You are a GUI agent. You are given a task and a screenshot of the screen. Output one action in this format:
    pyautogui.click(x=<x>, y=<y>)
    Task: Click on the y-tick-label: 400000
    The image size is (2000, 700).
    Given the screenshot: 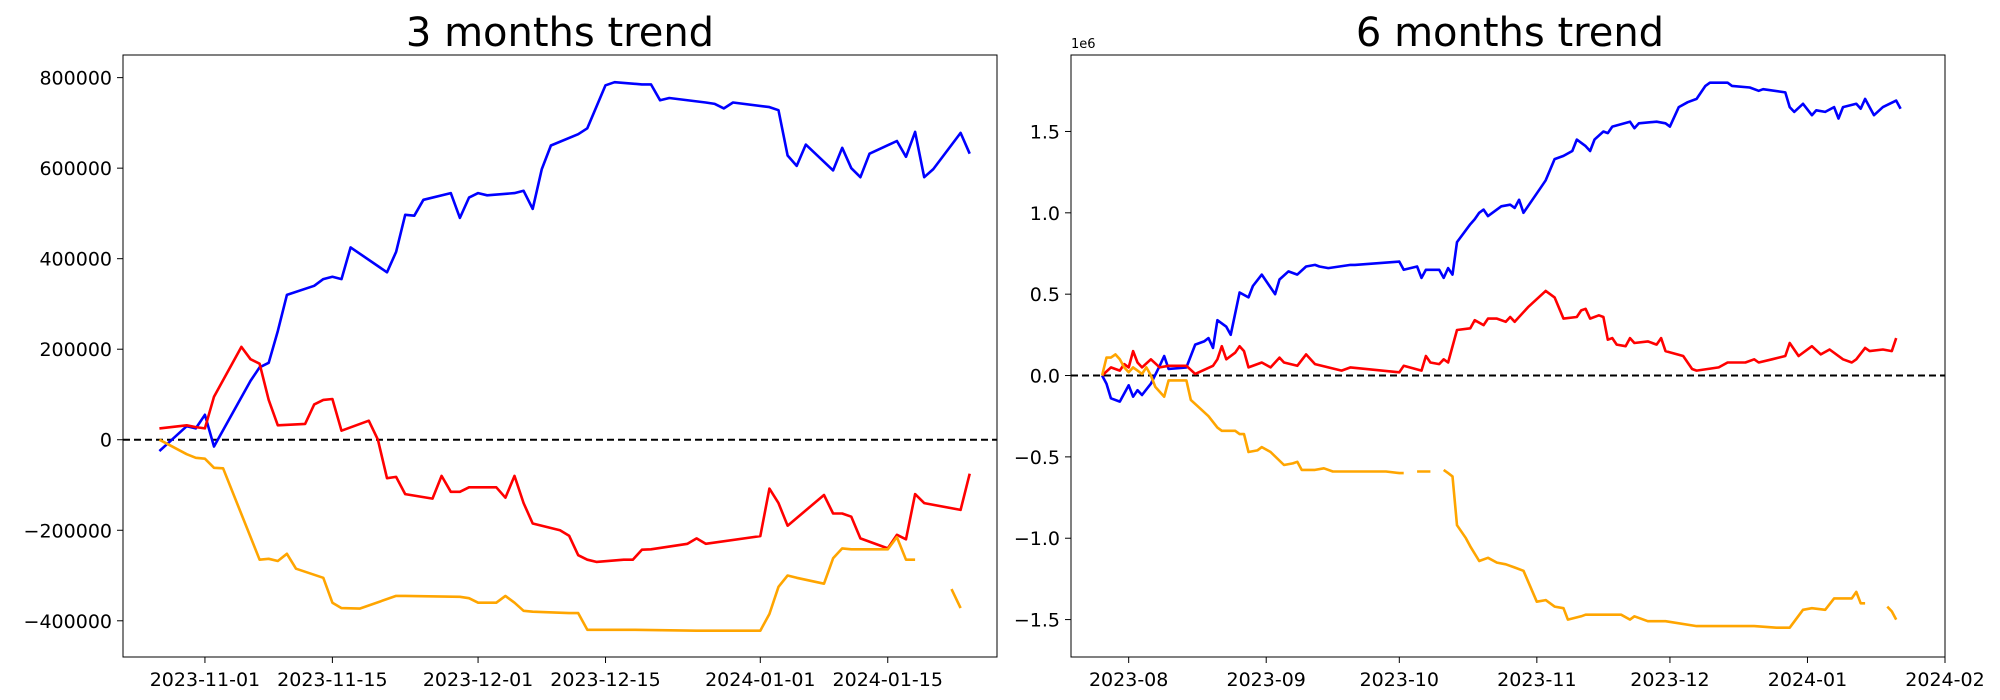 What is the action you would take?
    pyautogui.click(x=75, y=260)
    